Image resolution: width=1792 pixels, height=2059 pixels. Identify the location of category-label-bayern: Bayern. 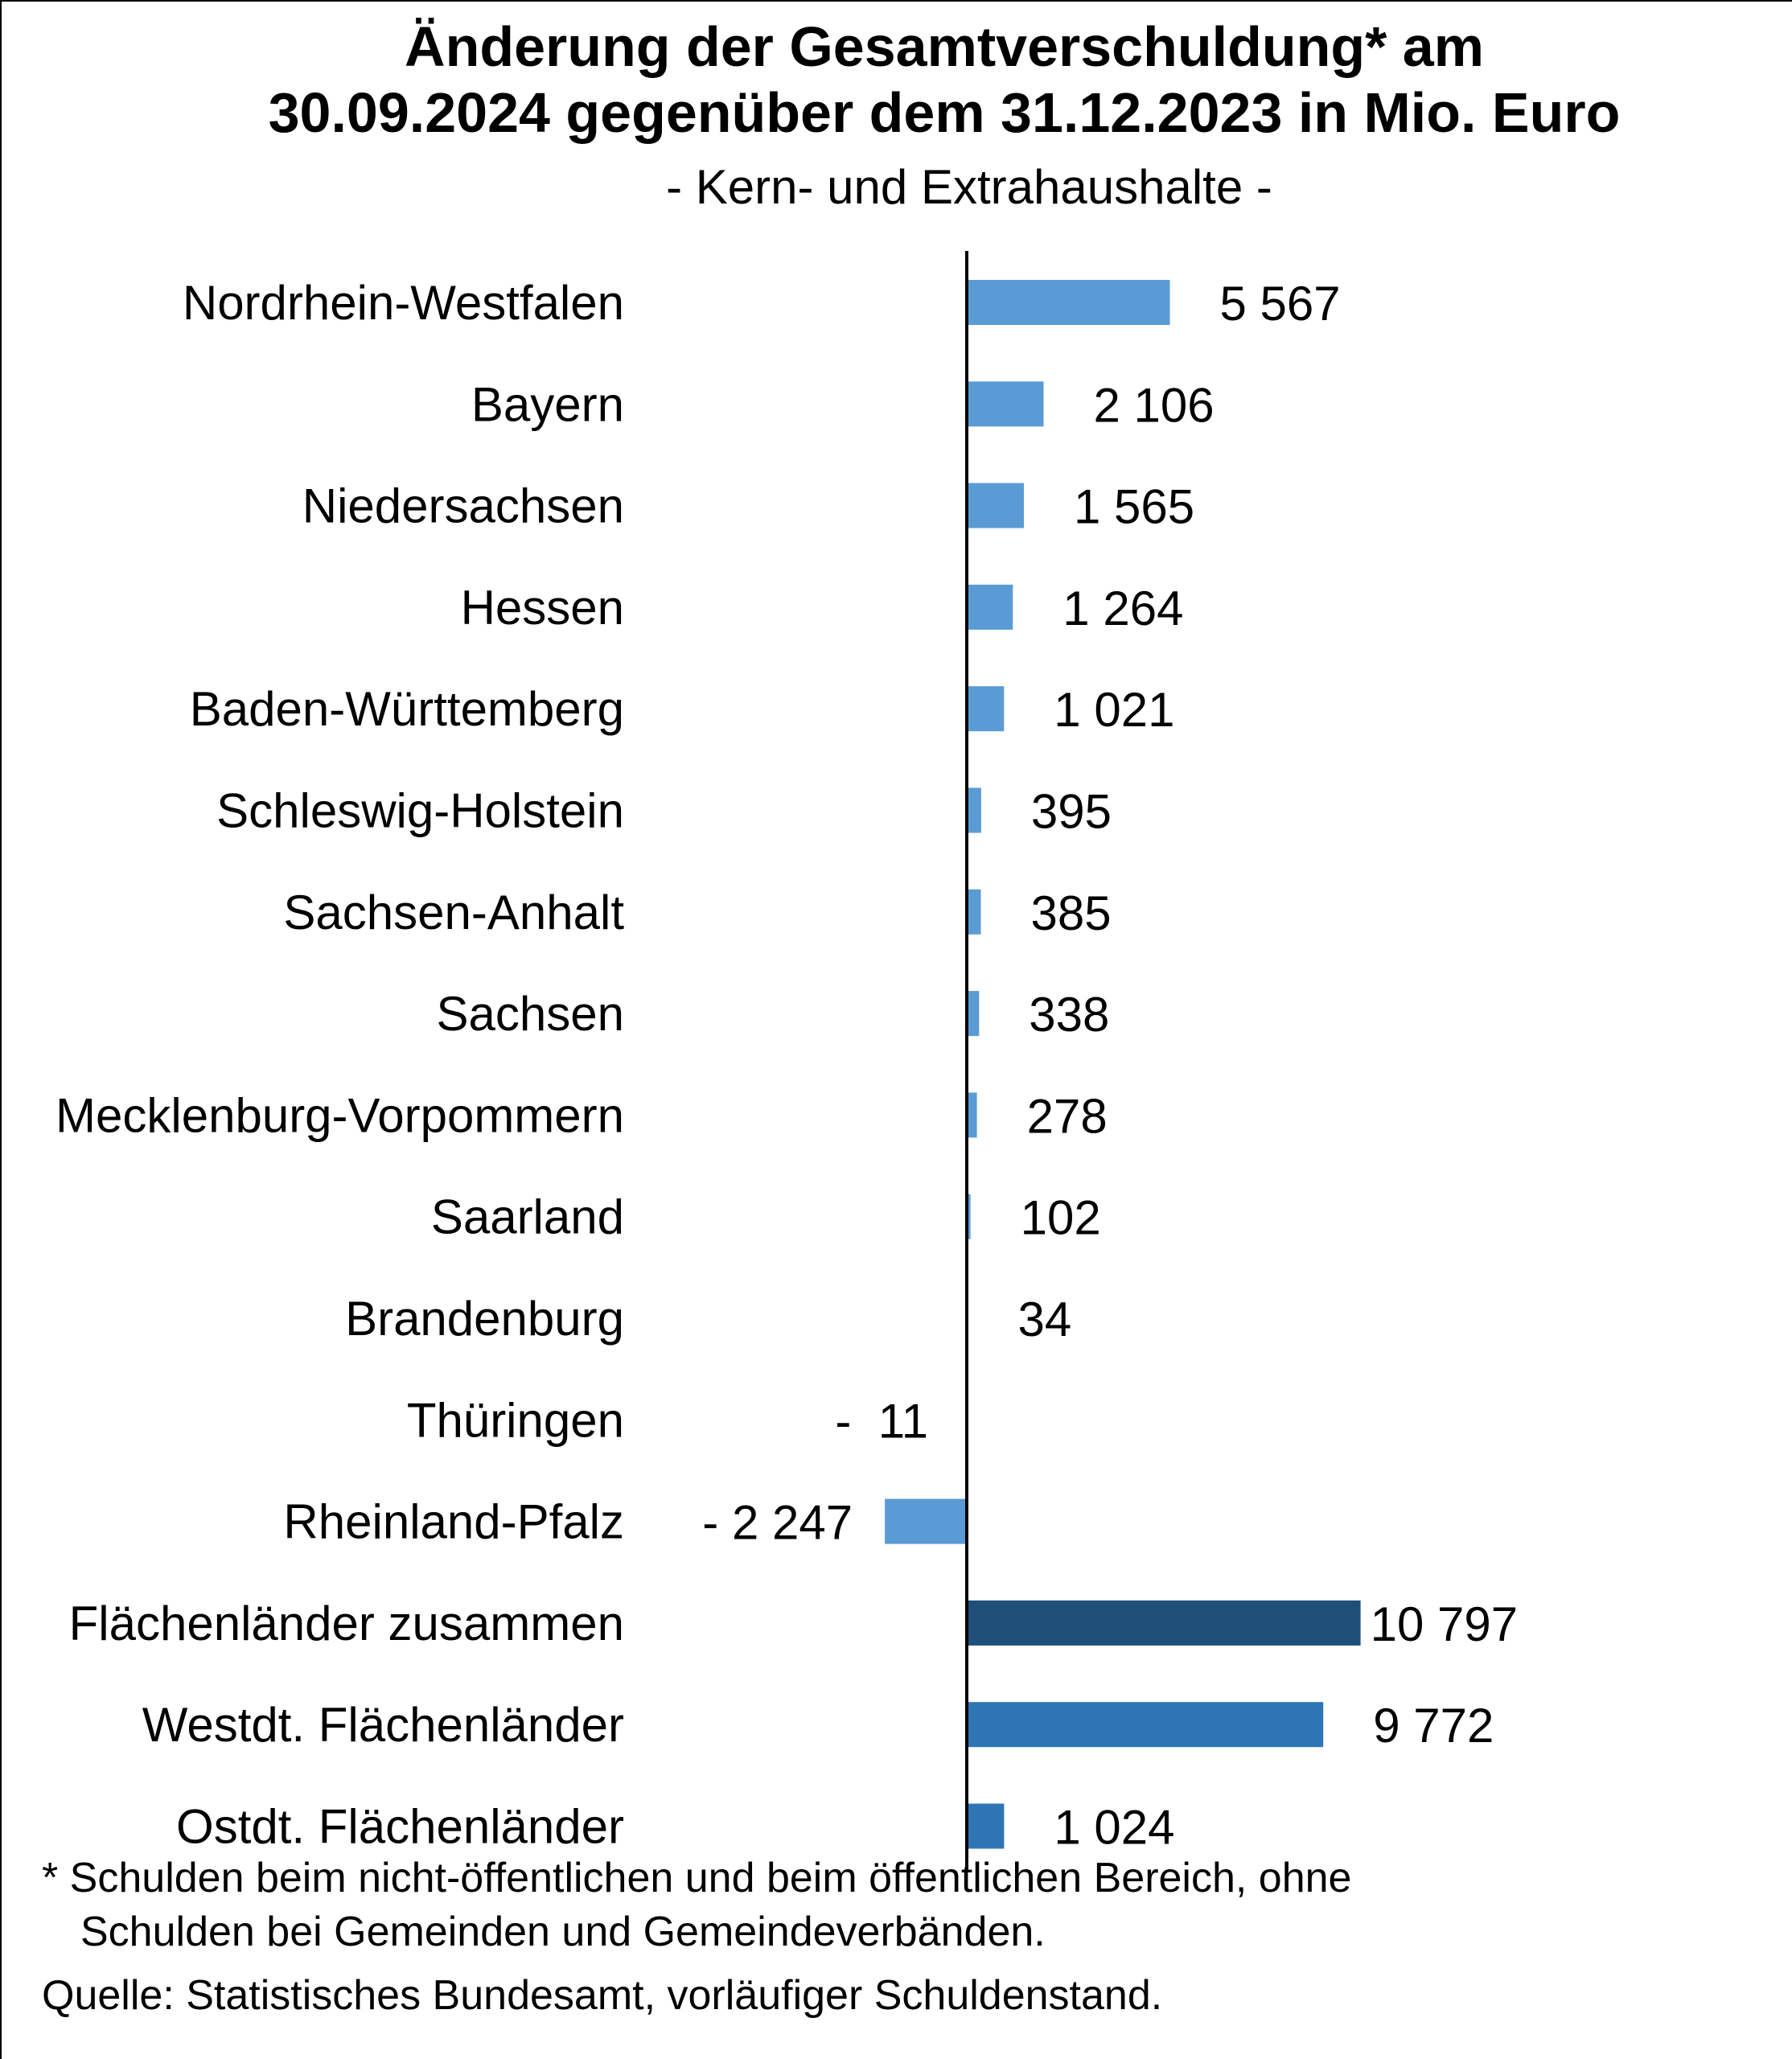
(547, 404).